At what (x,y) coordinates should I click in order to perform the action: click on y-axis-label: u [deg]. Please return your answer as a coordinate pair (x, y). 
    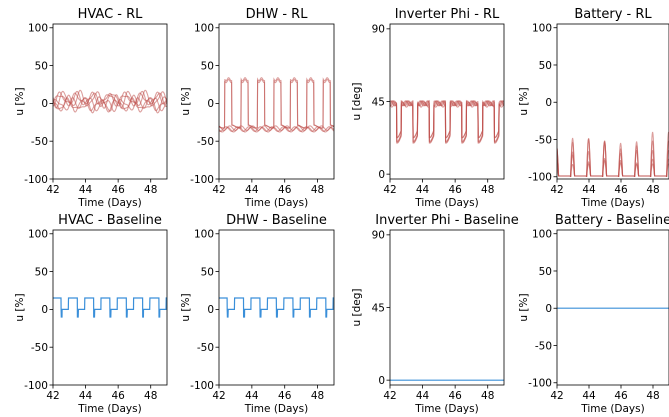
    Looking at the image, I should click on (357, 308).